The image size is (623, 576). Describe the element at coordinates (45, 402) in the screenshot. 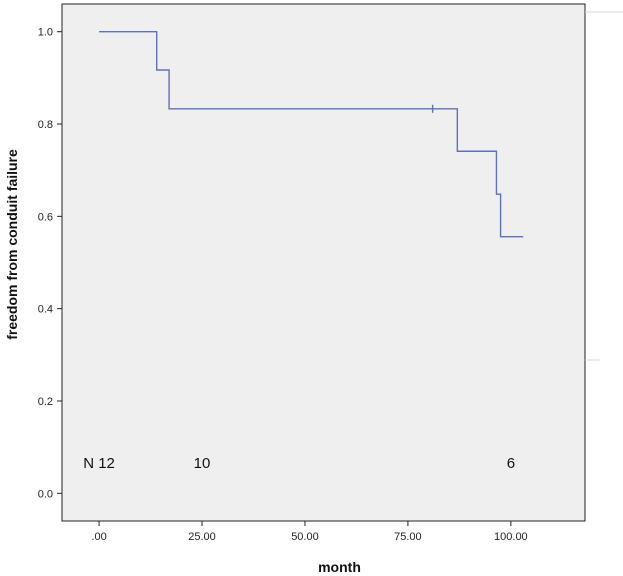

I see `y-tick-label: 0.2` at that location.